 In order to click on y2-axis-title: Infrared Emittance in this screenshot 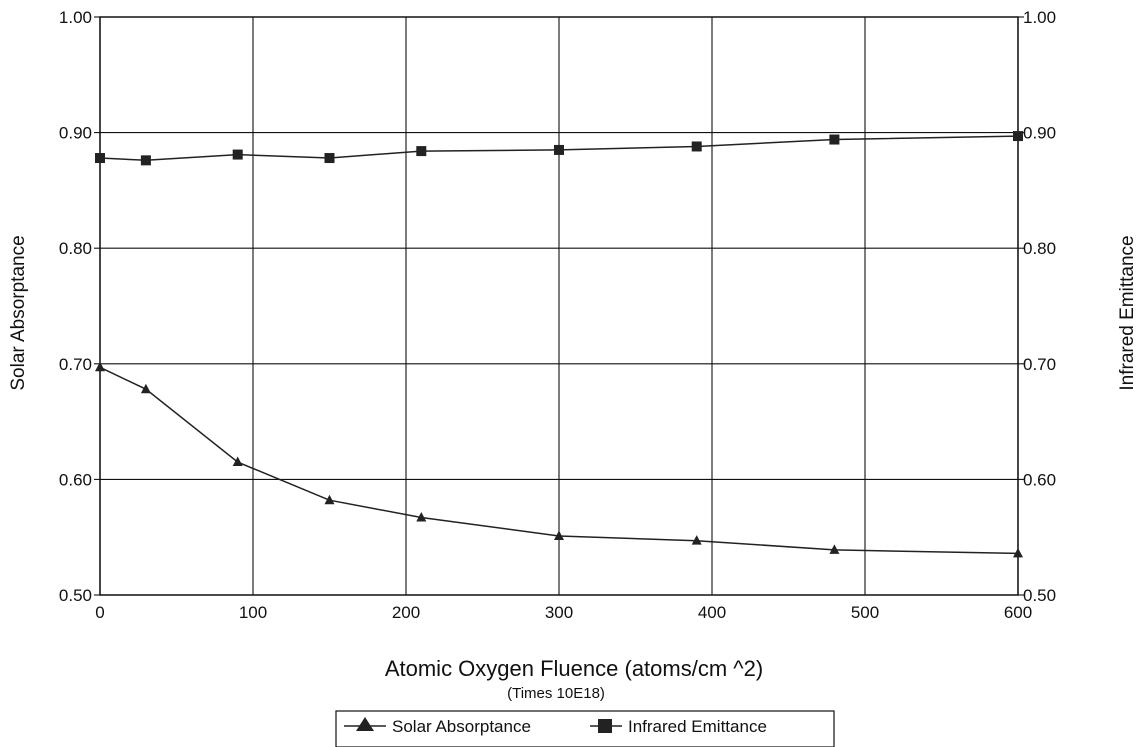, I will do `click(1127, 312)`.